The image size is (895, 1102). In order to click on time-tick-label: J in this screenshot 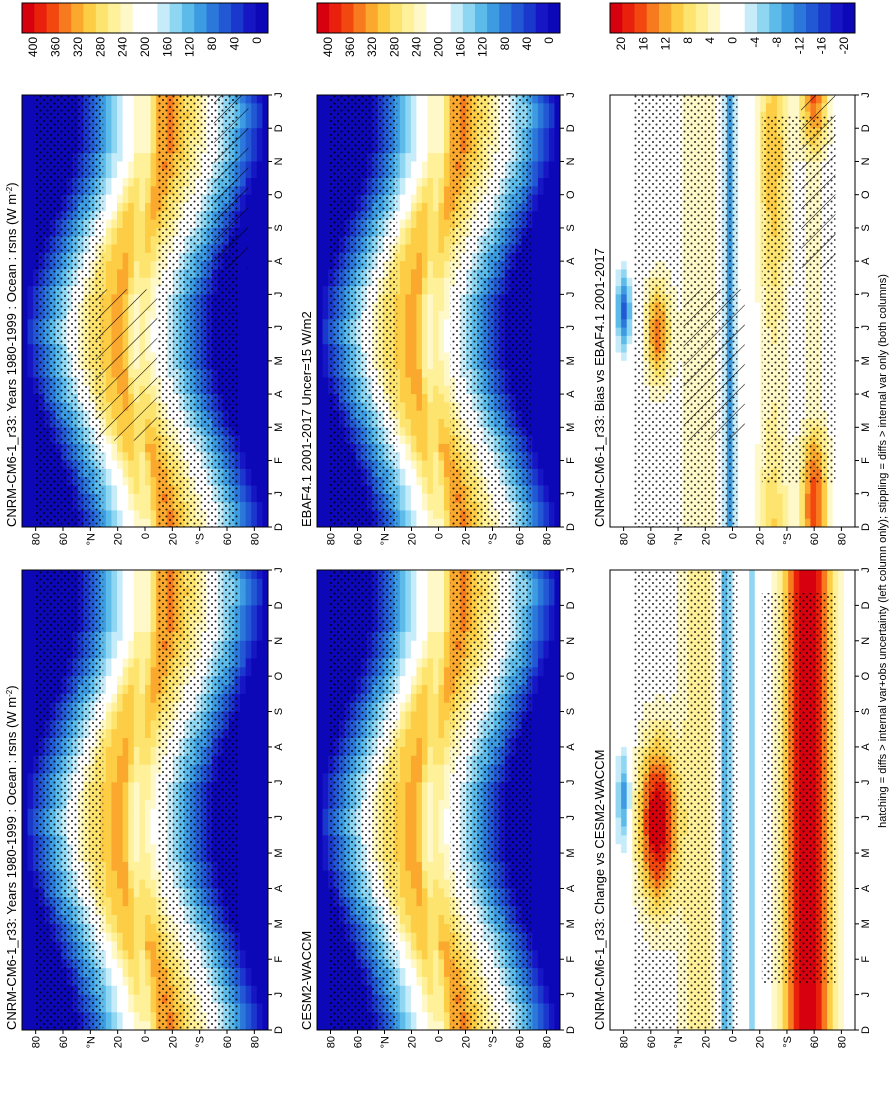, I will do `click(279, 494)`.